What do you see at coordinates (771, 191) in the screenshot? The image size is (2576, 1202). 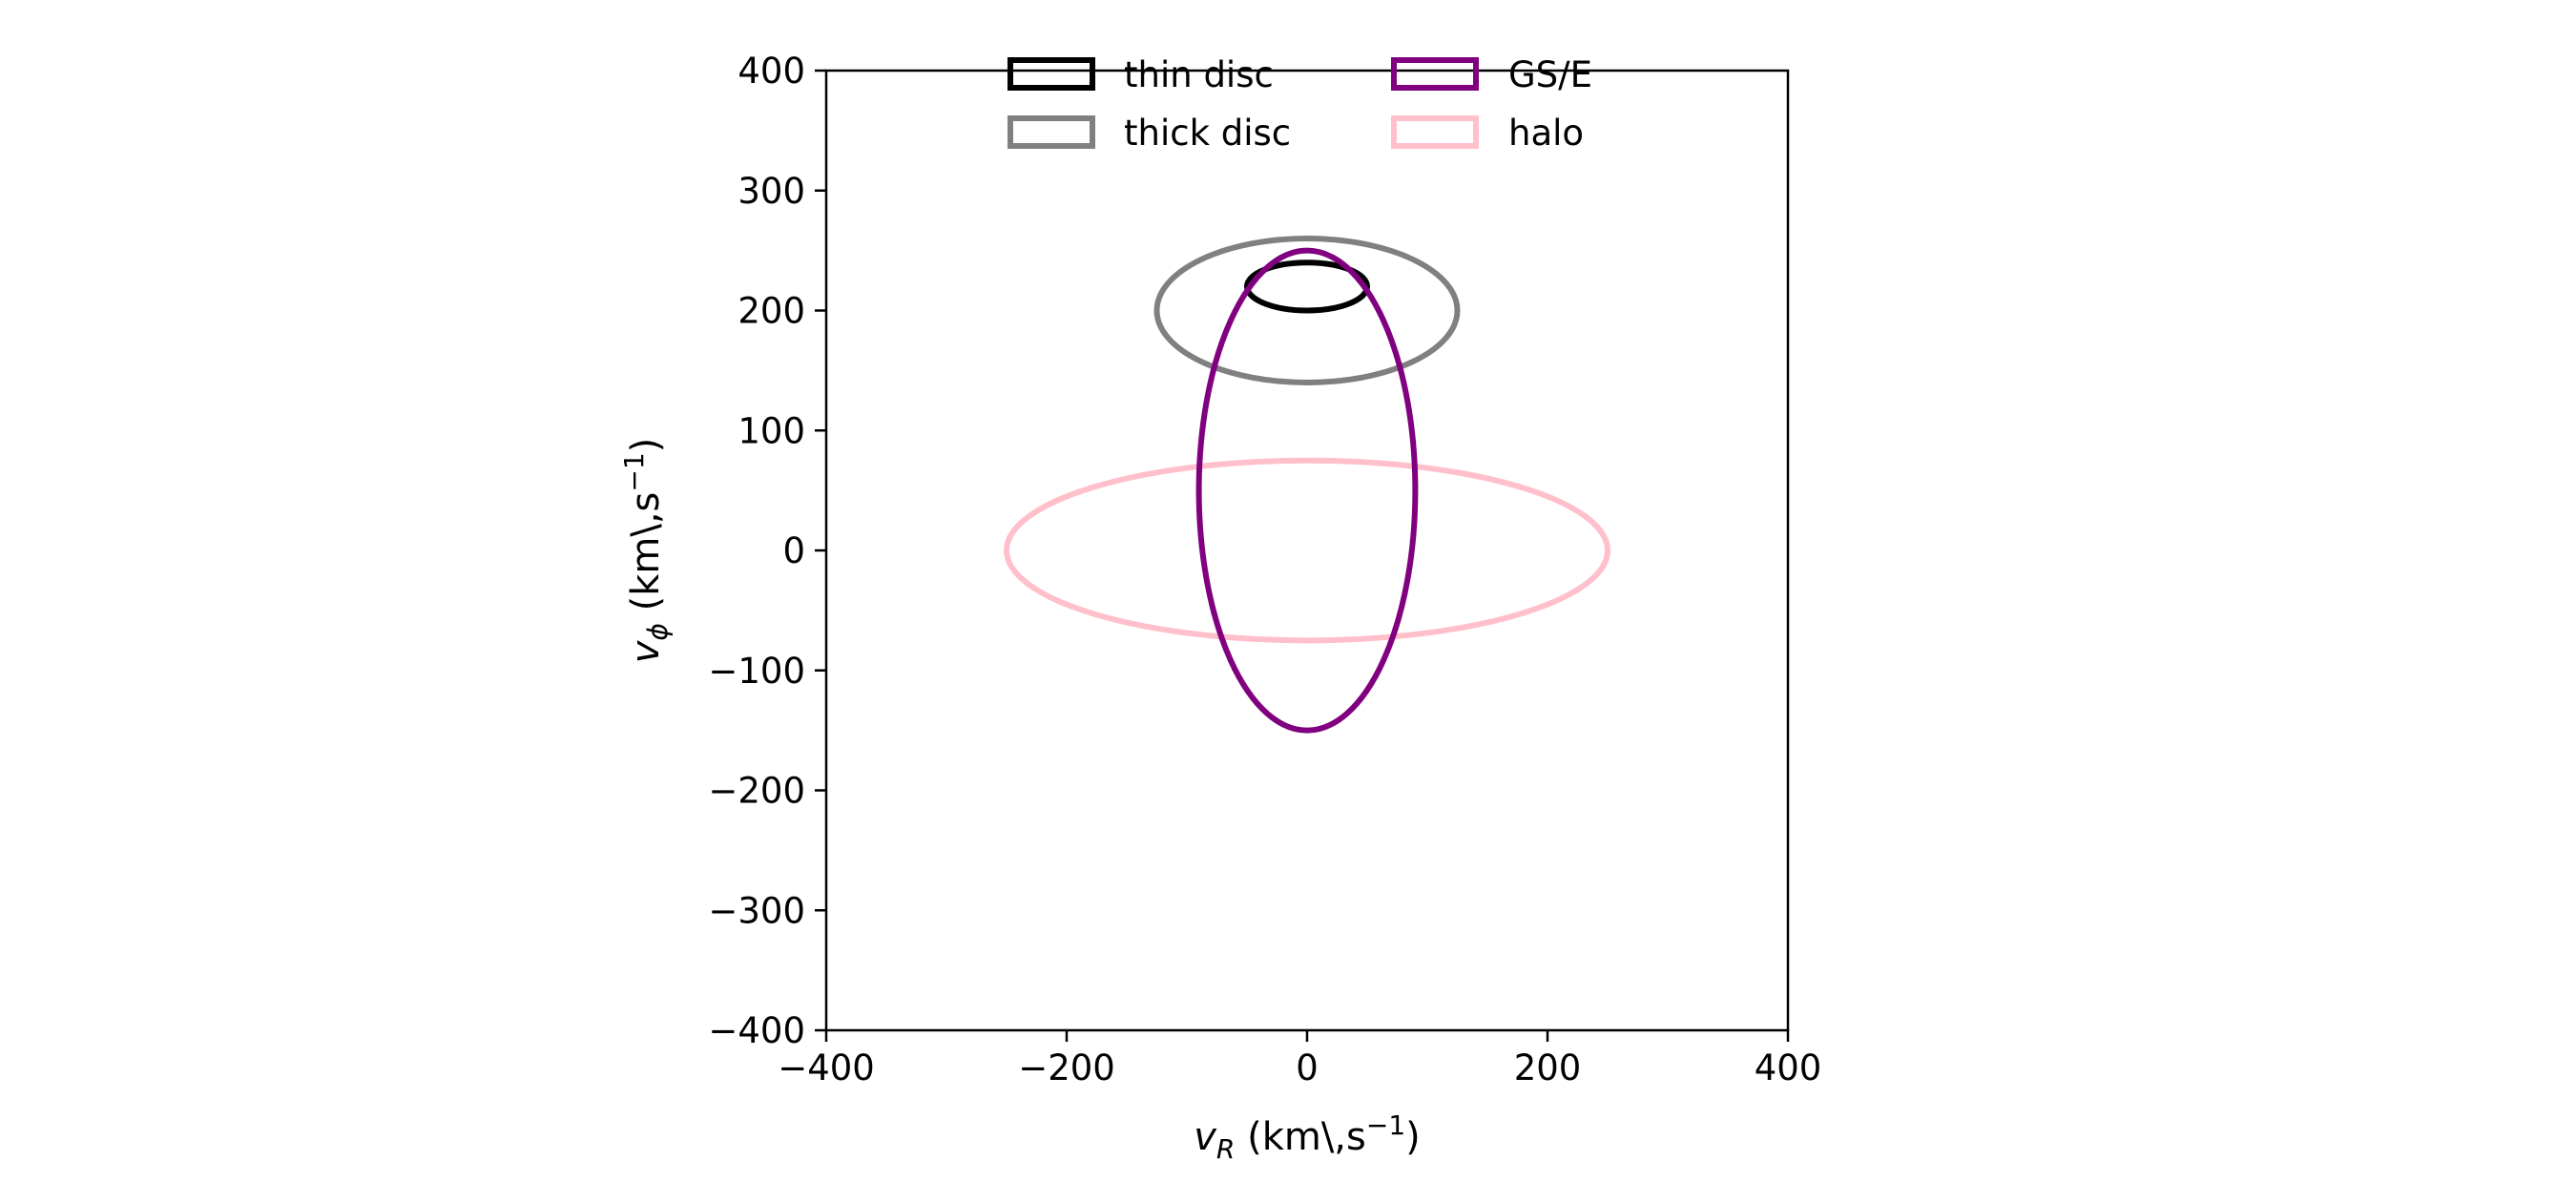 I see `y-tick-label: 300` at bounding box center [771, 191].